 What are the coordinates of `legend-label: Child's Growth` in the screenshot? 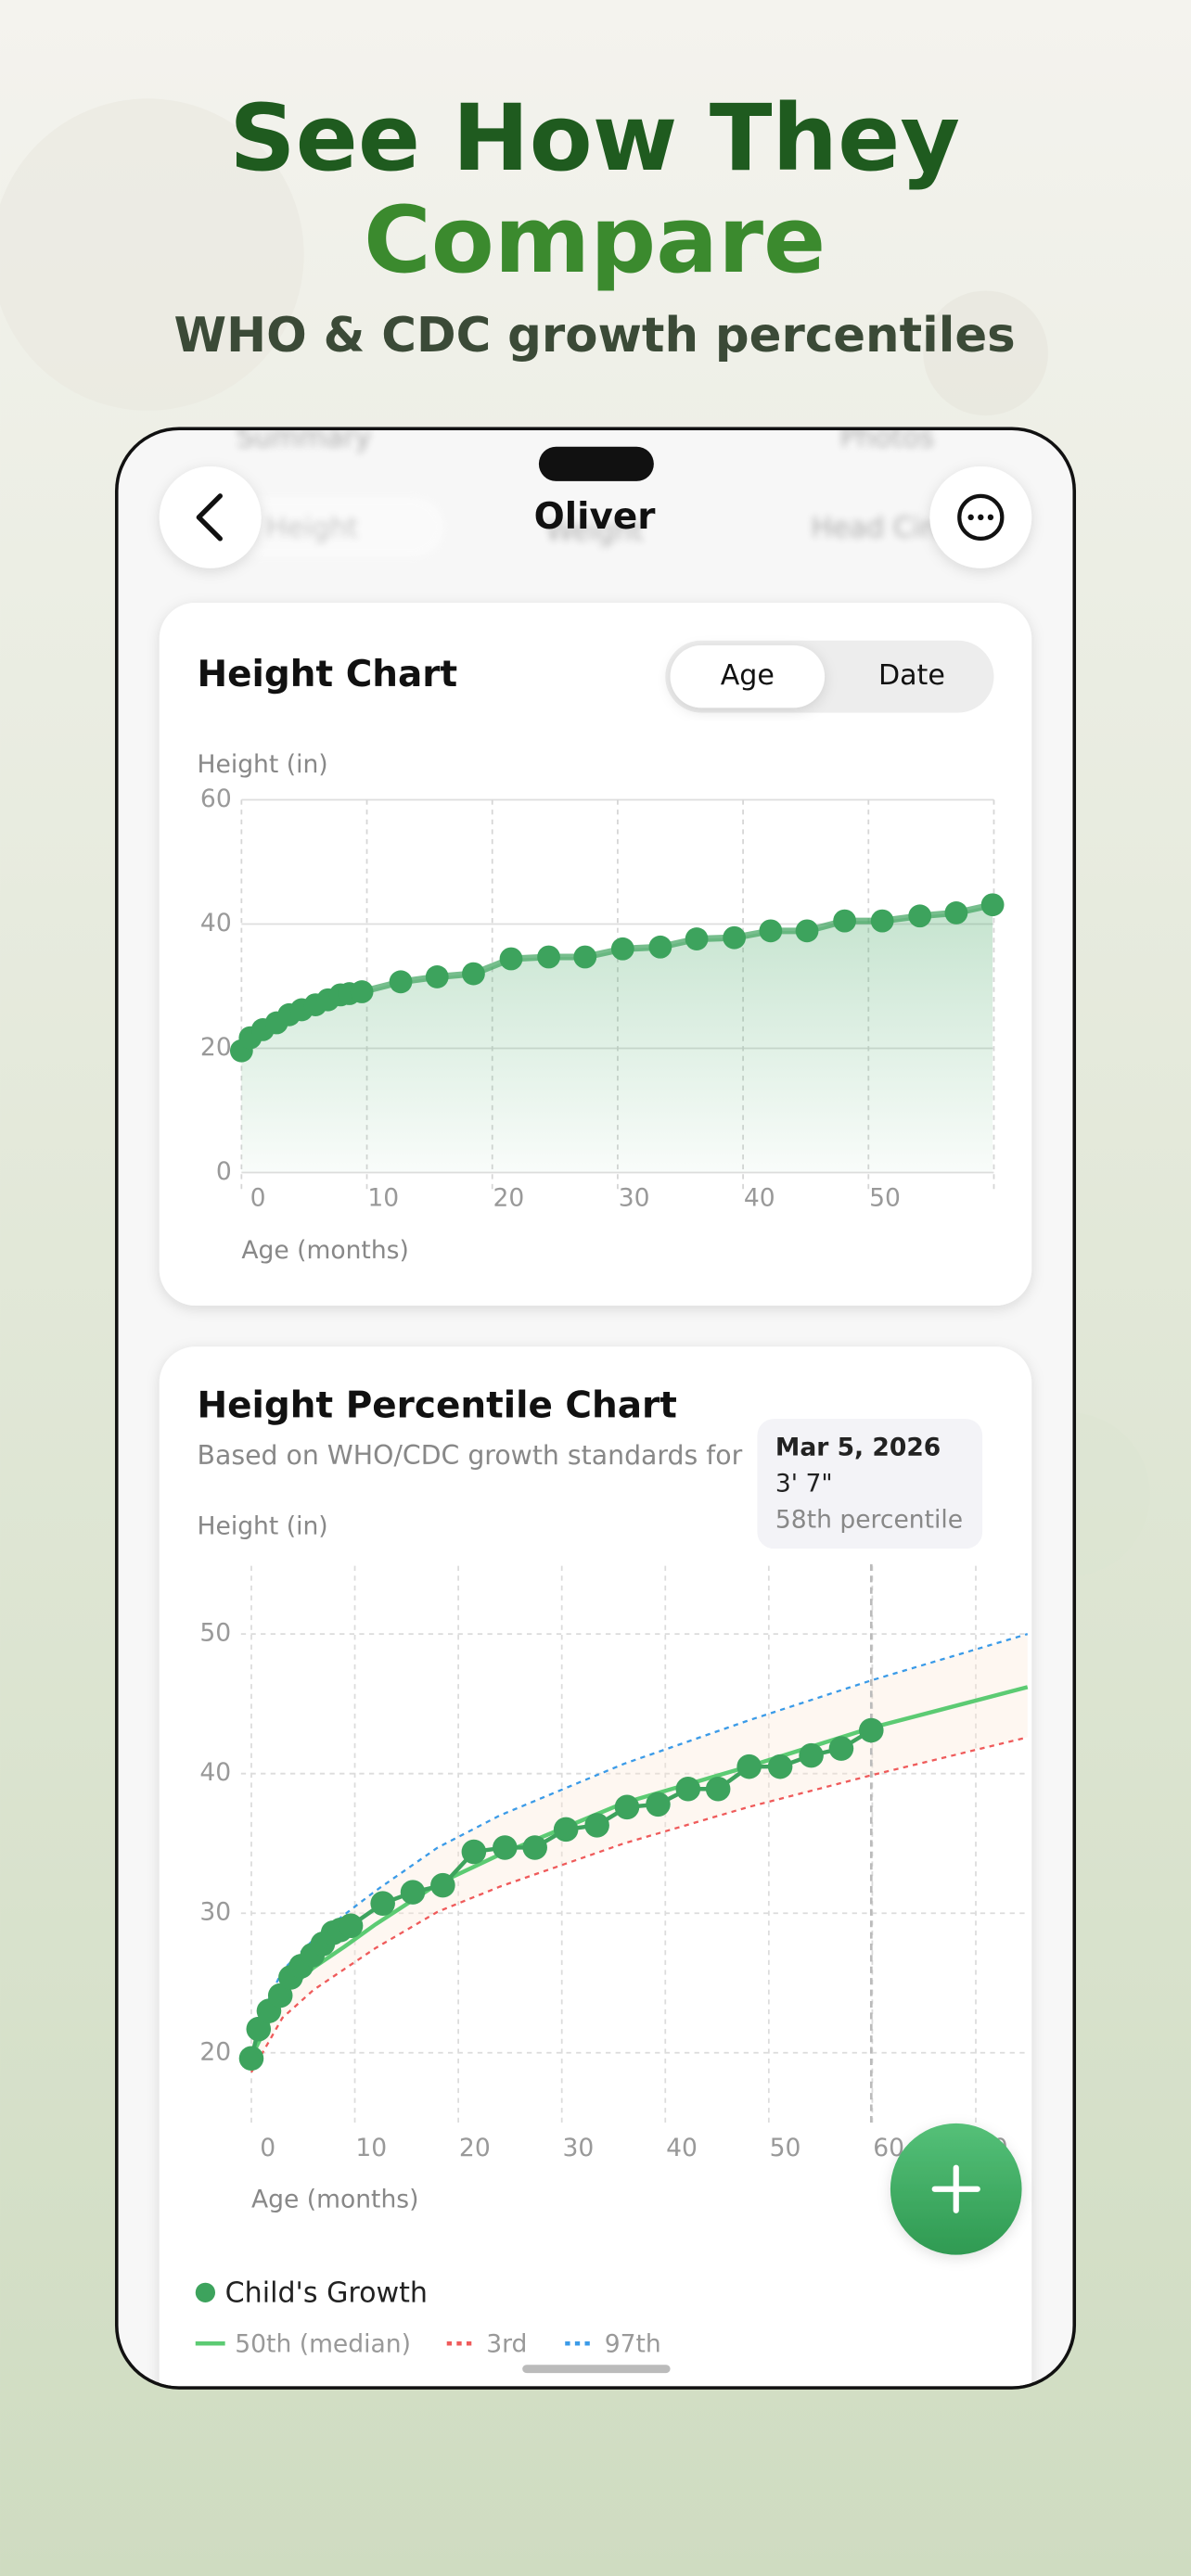 It's located at (326, 2293).